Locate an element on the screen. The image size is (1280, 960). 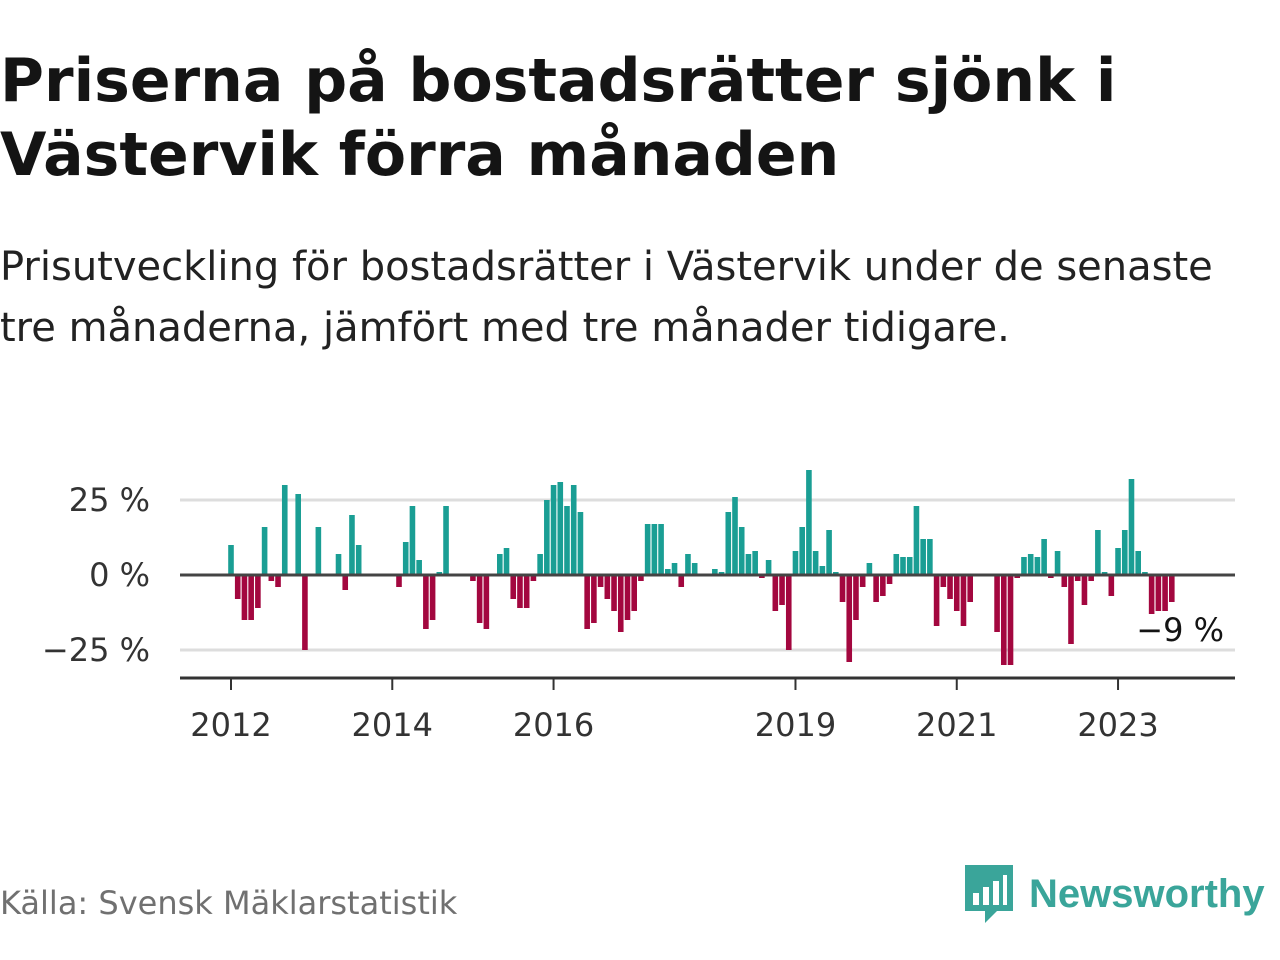
x-tick-label: 2021 is located at coordinates (956, 725).